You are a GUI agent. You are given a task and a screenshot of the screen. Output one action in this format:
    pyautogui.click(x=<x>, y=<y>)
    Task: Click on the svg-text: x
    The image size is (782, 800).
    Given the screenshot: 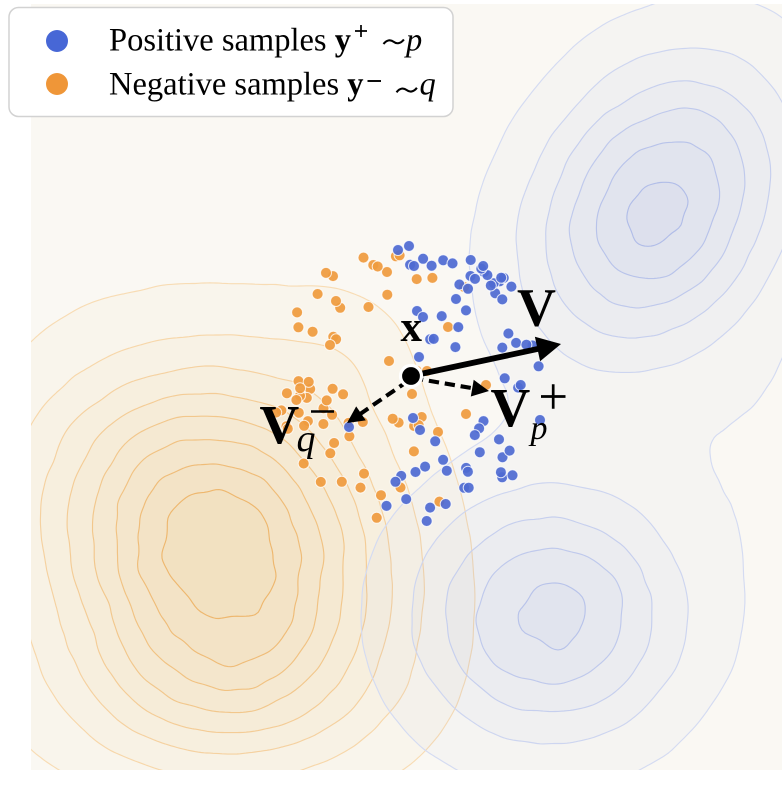 What is the action you would take?
    pyautogui.click(x=412, y=327)
    